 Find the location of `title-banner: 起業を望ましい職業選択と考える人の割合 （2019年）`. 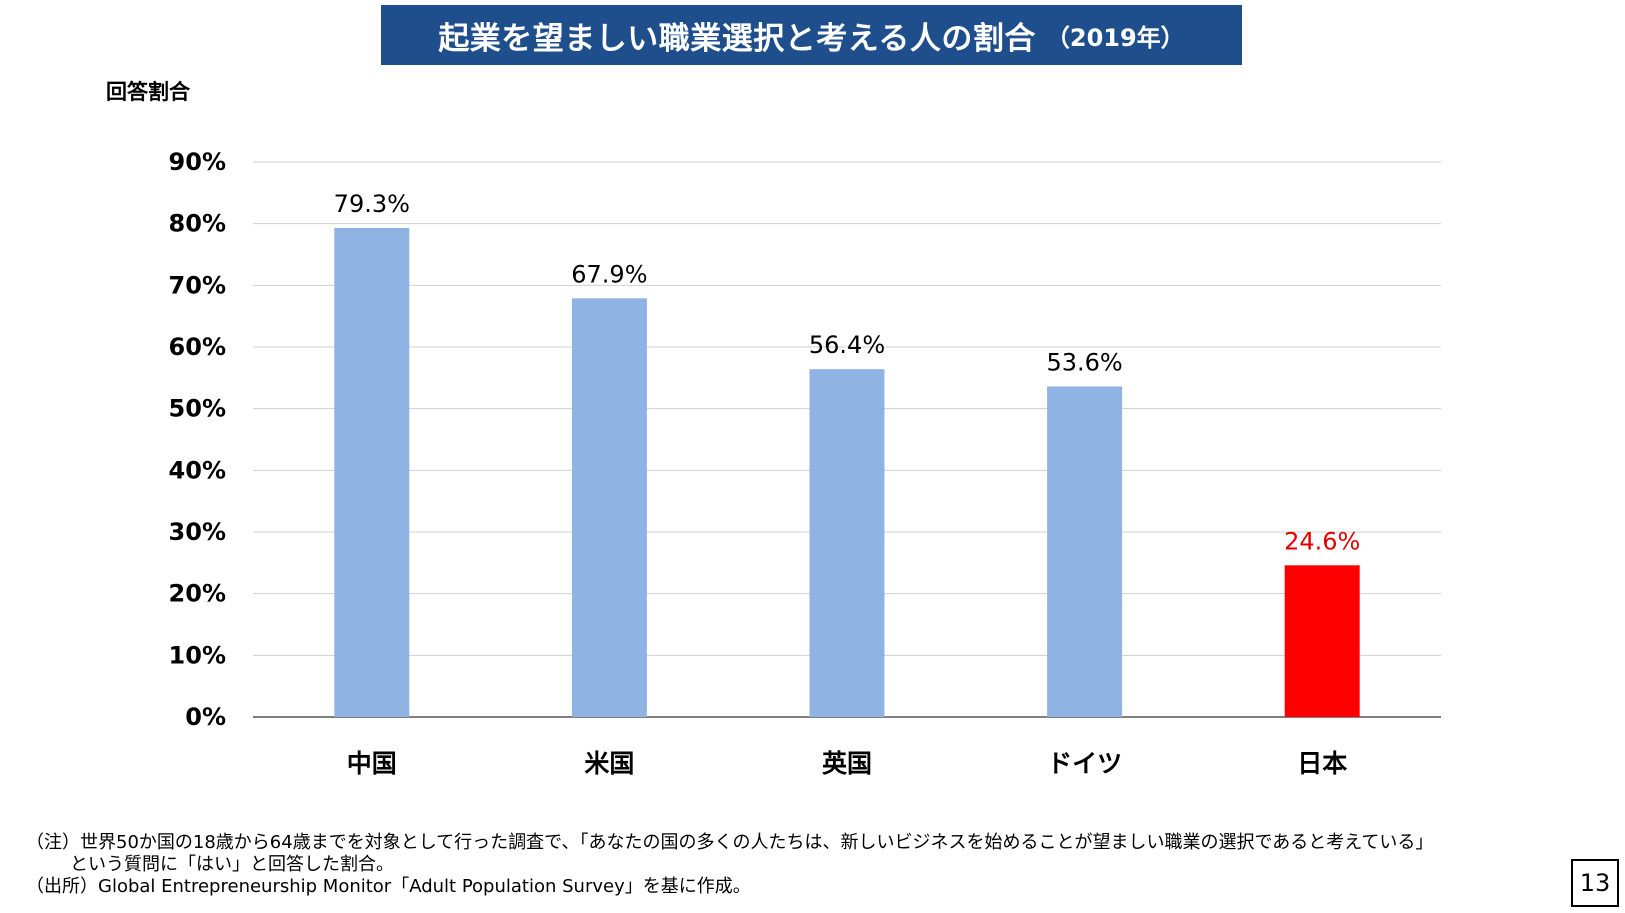

title-banner: 起業を望ましい職業選択と考える人の割合 （2019年） is located at coordinates (811, 35).